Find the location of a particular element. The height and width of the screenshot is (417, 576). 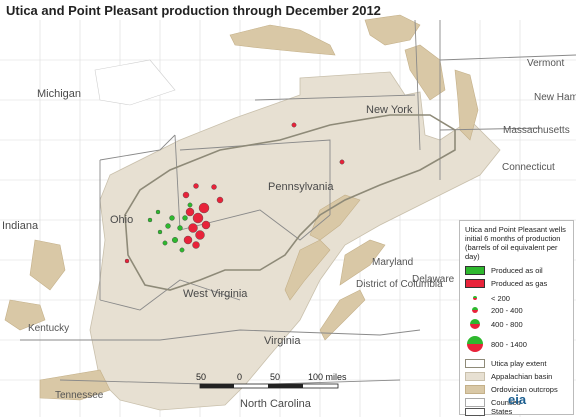

legend-size-4-label: 800 - 1400 is located at coordinates (509, 344).